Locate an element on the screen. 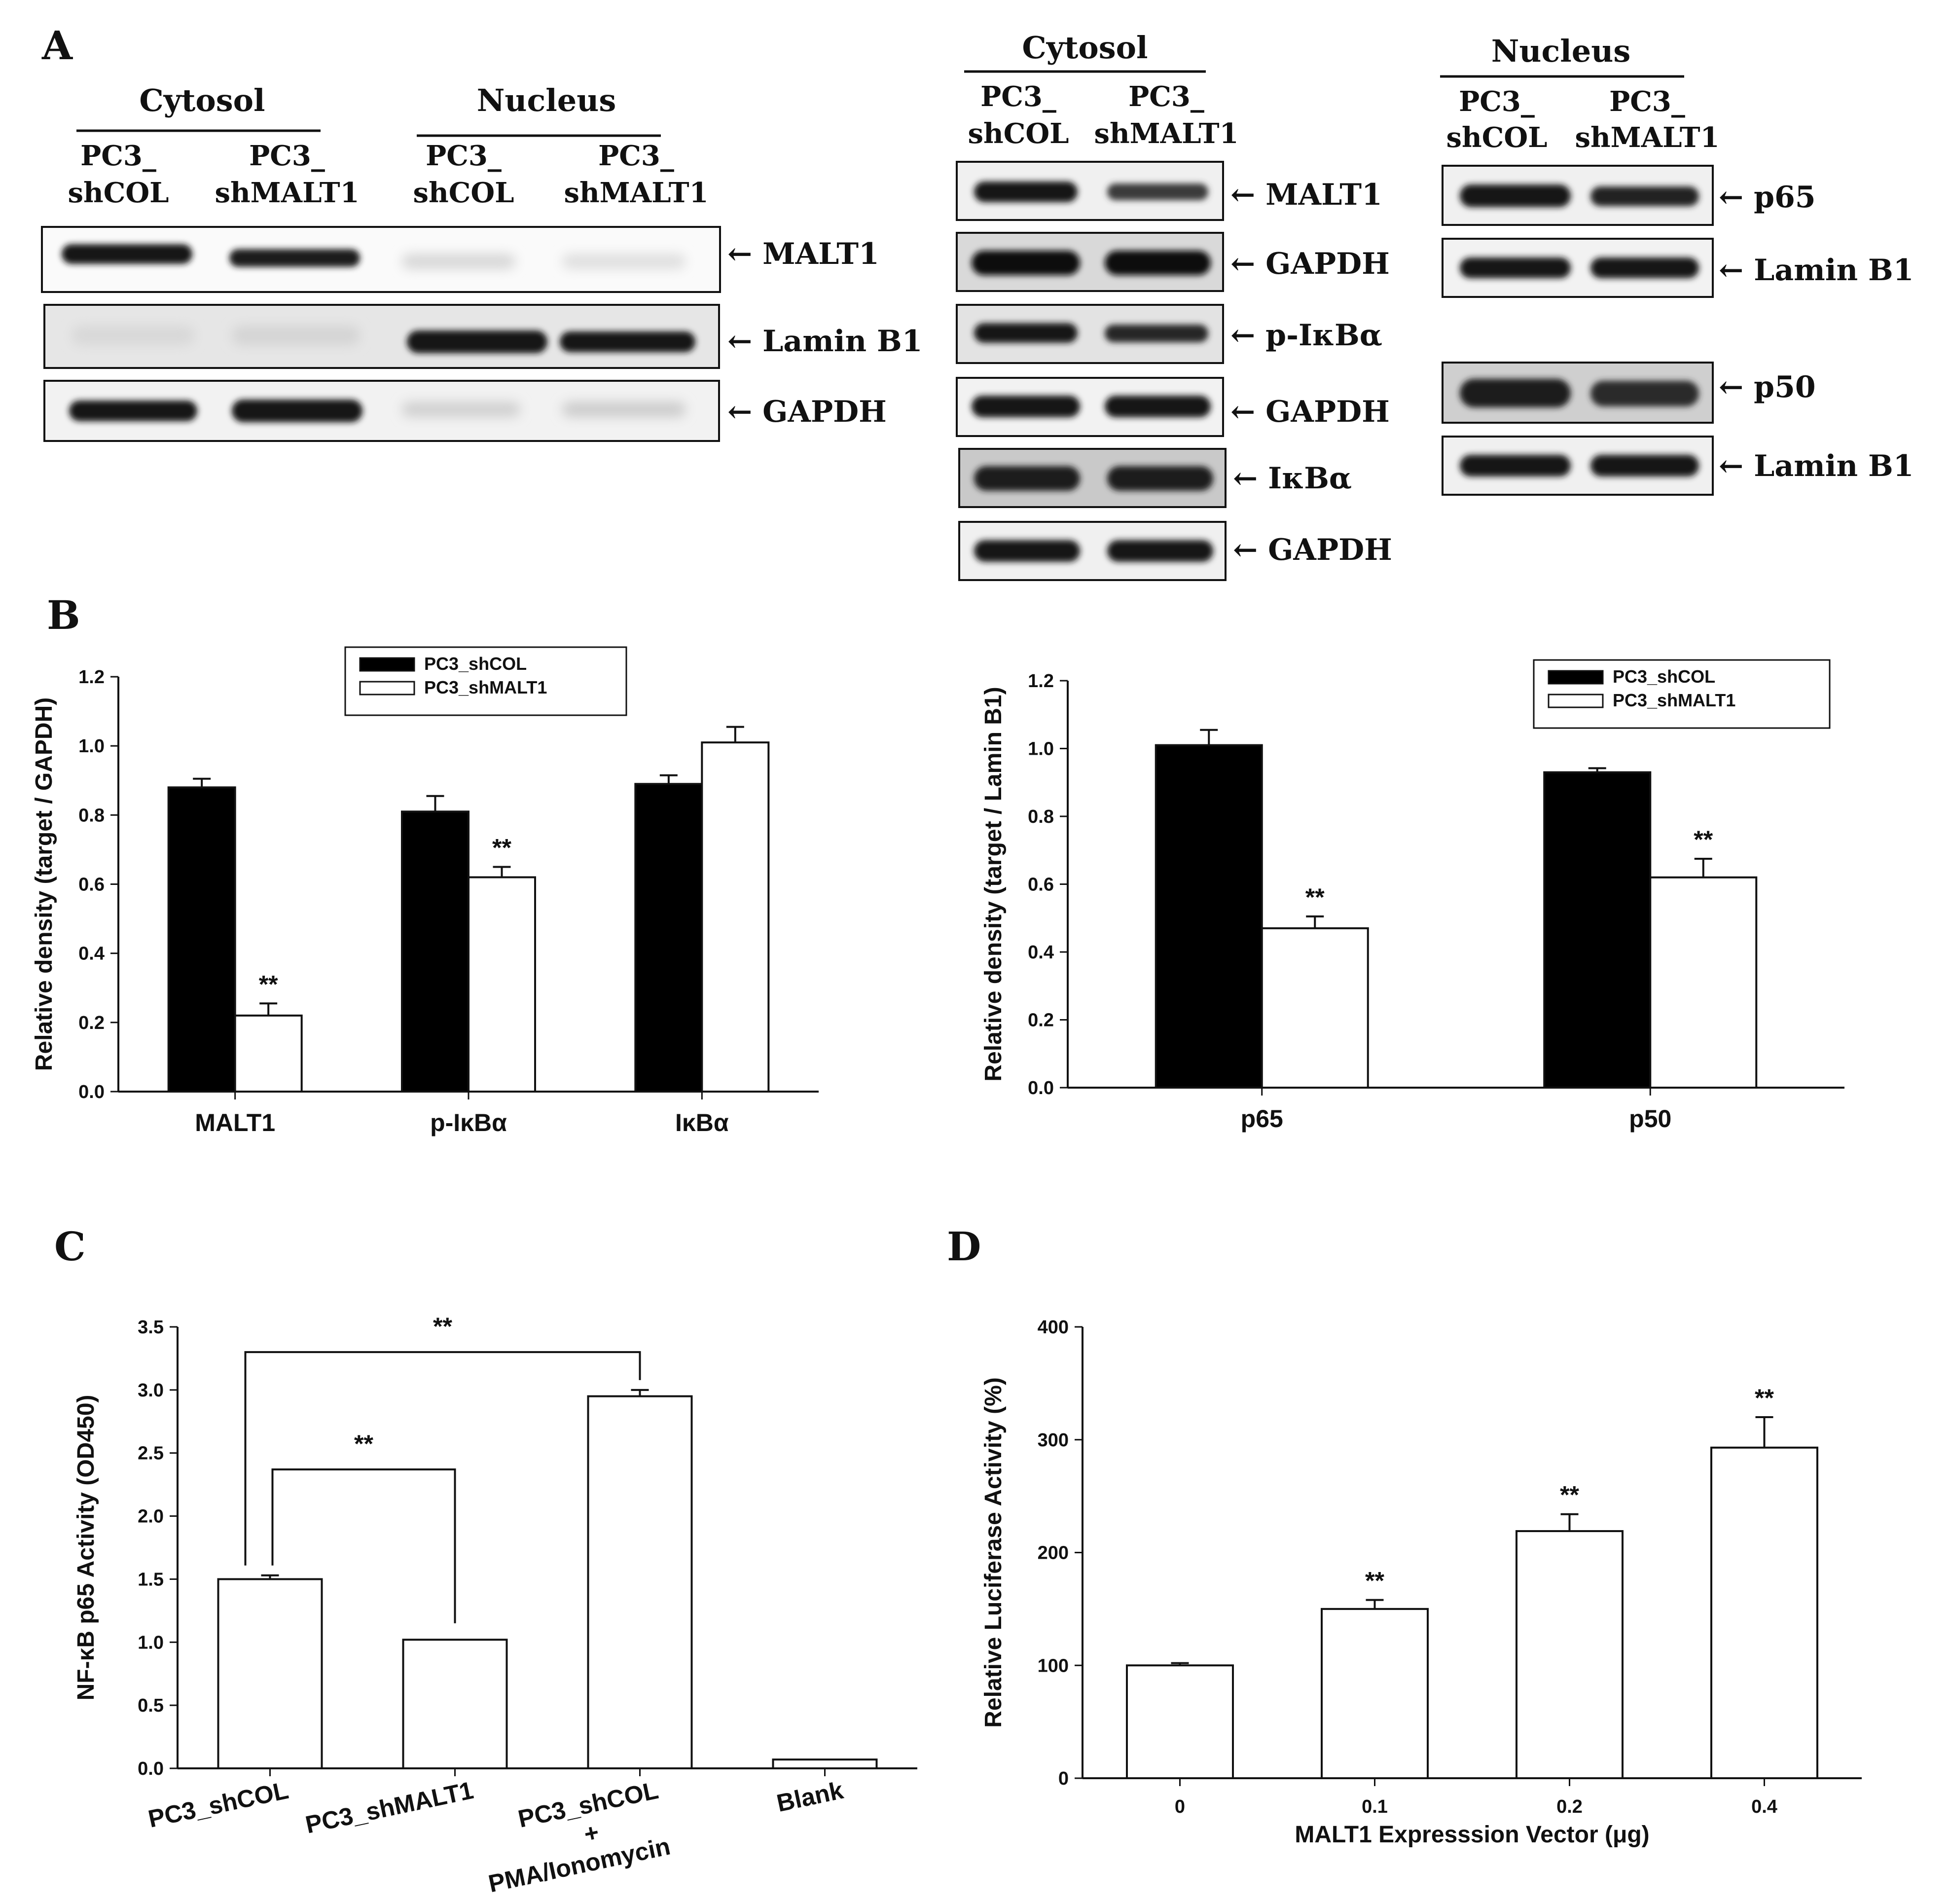  x-tick-label: 0.1 is located at coordinates (1375, 1806).